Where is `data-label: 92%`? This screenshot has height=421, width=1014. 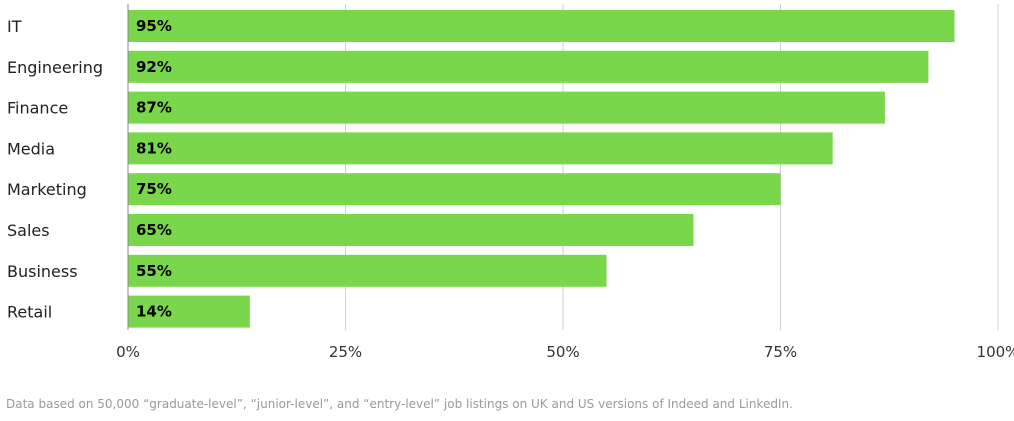 data-label: 92% is located at coordinates (154, 67).